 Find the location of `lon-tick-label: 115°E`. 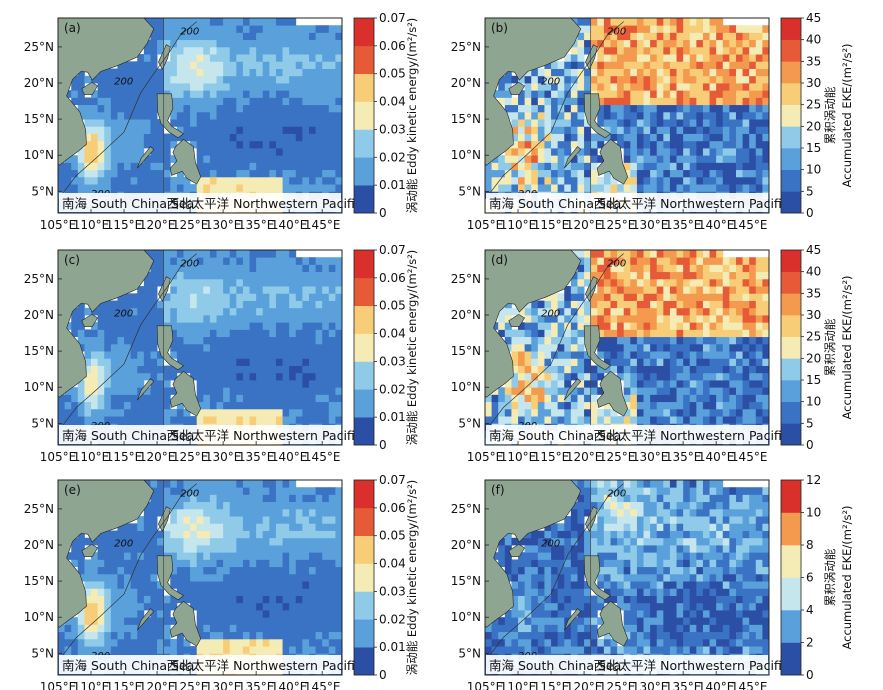

lon-tick-label: 115°E is located at coordinates (551, 457).